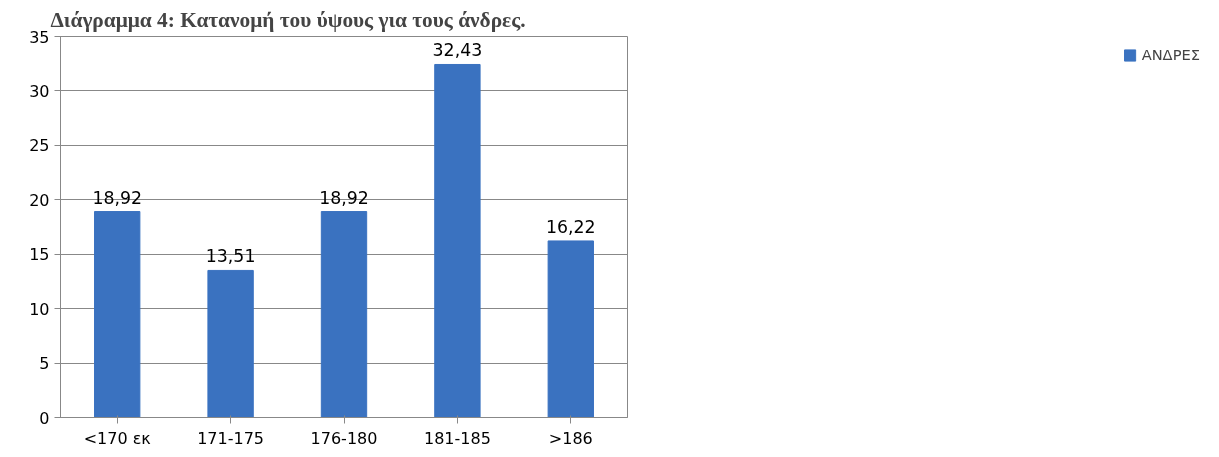  What do you see at coordinates (44, 418) in the screenshot?
I see `y-tick-label: 0` at bounding box center [44, 418].